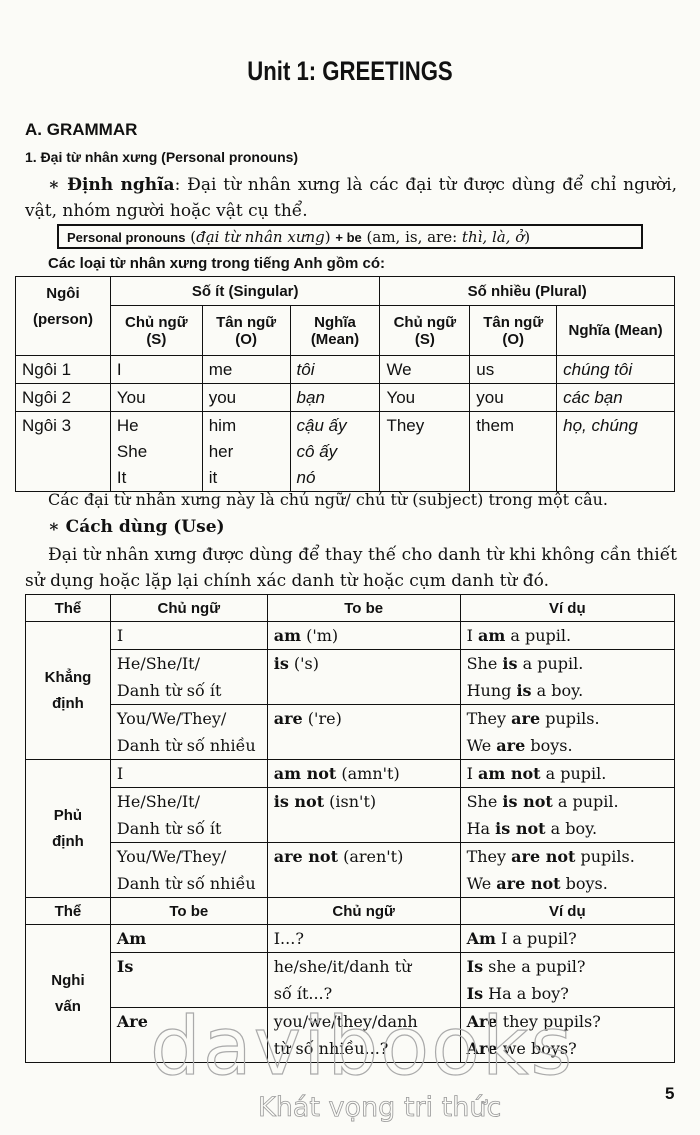  I want to click on example-cell: I am a pupil., so click(567, 635).